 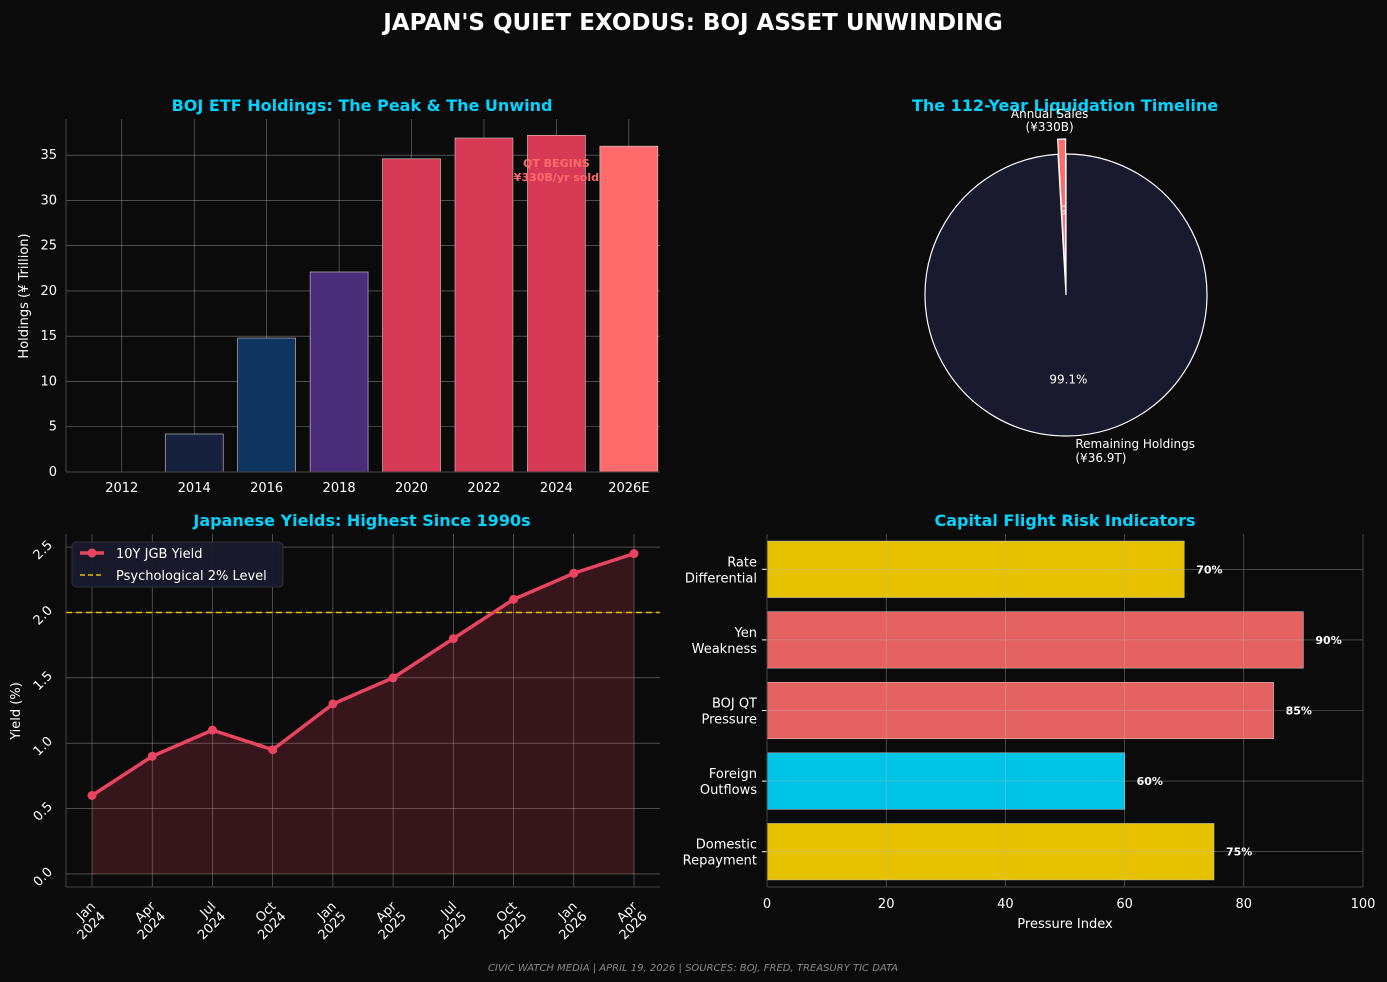 What do you see at coordinates (1066, 295) in the screenshot?
I see `pie-slice-remaining-holdings` at bounding box center [1066, 295].